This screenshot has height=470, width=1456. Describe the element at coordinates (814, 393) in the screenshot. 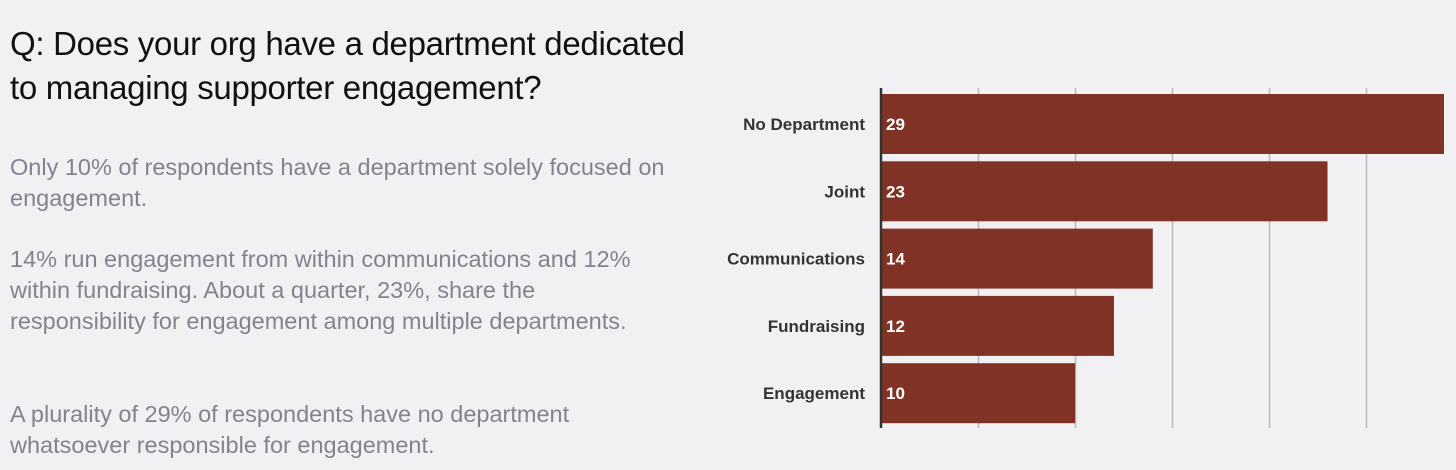

I see `category-label: Engagement` at that location.